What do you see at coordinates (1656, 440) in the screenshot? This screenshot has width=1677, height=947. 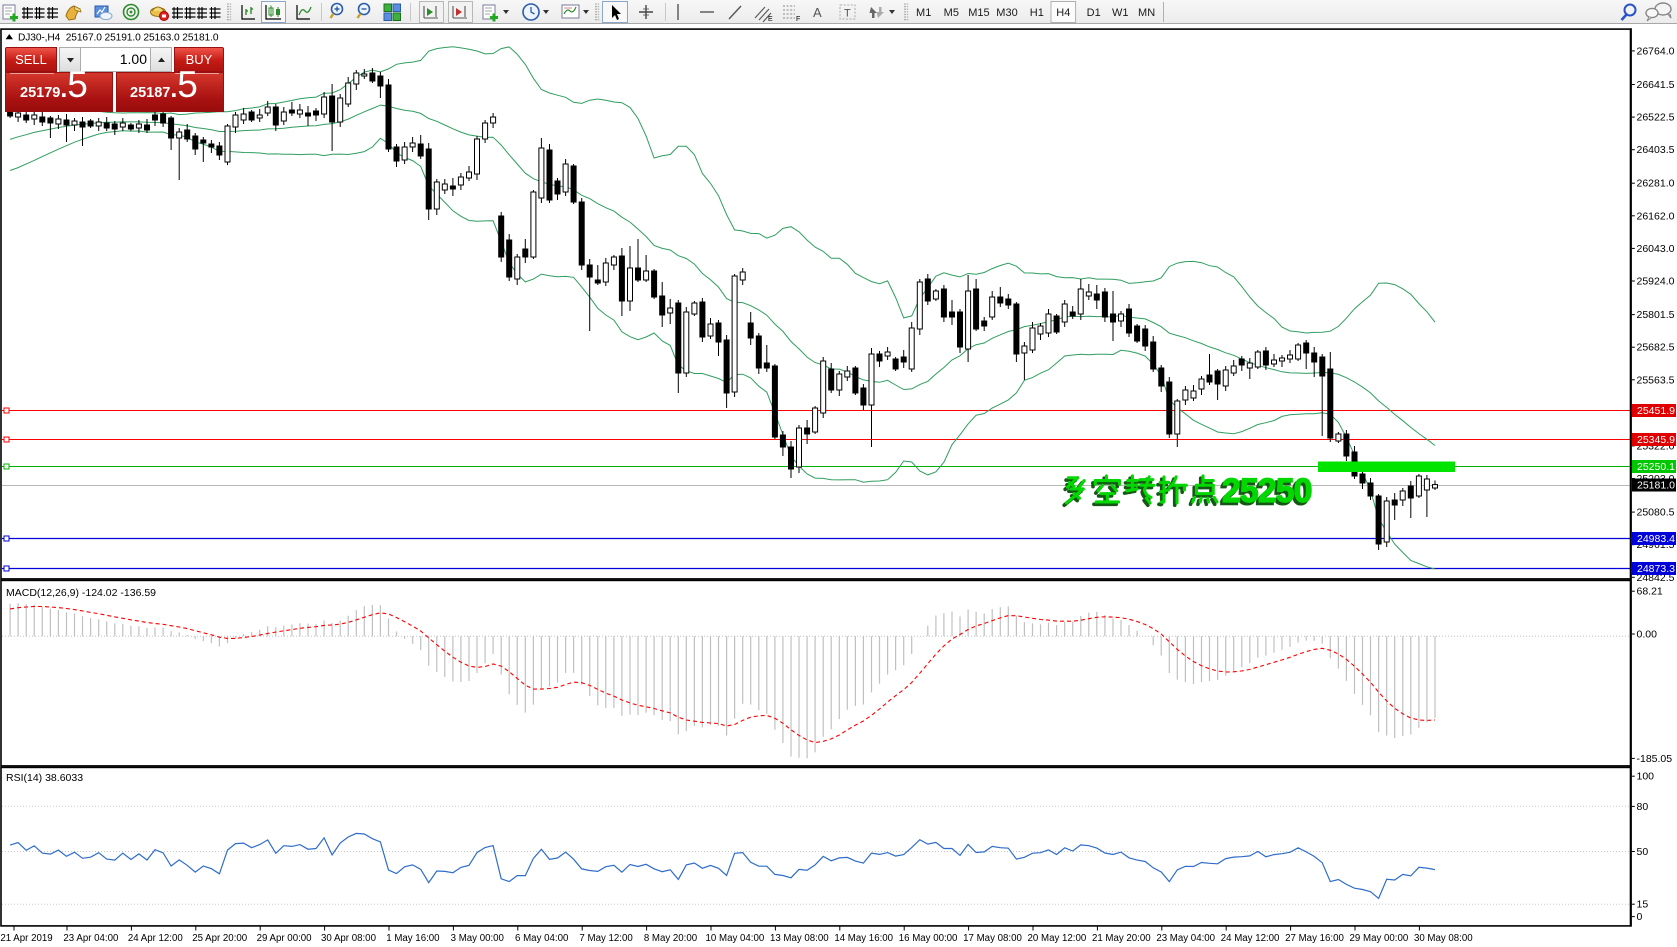 I see `svg-text: 25345.9` at bounding box center [1656, 440].